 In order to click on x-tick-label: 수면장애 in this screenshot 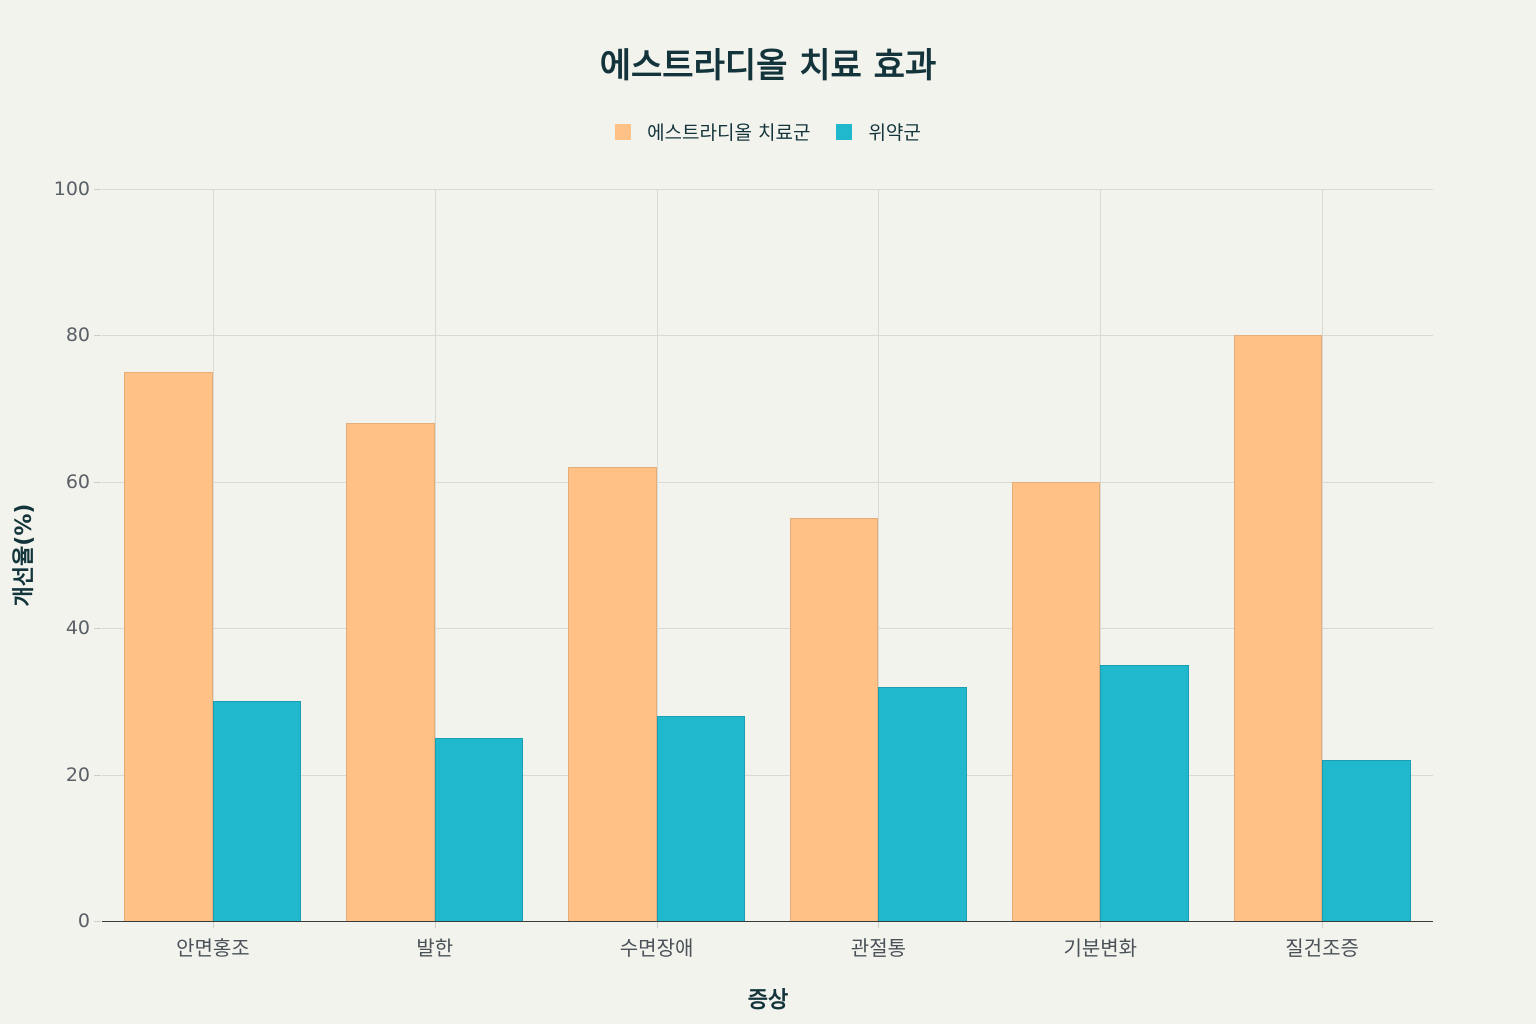, I will do `click(656, 948)`.